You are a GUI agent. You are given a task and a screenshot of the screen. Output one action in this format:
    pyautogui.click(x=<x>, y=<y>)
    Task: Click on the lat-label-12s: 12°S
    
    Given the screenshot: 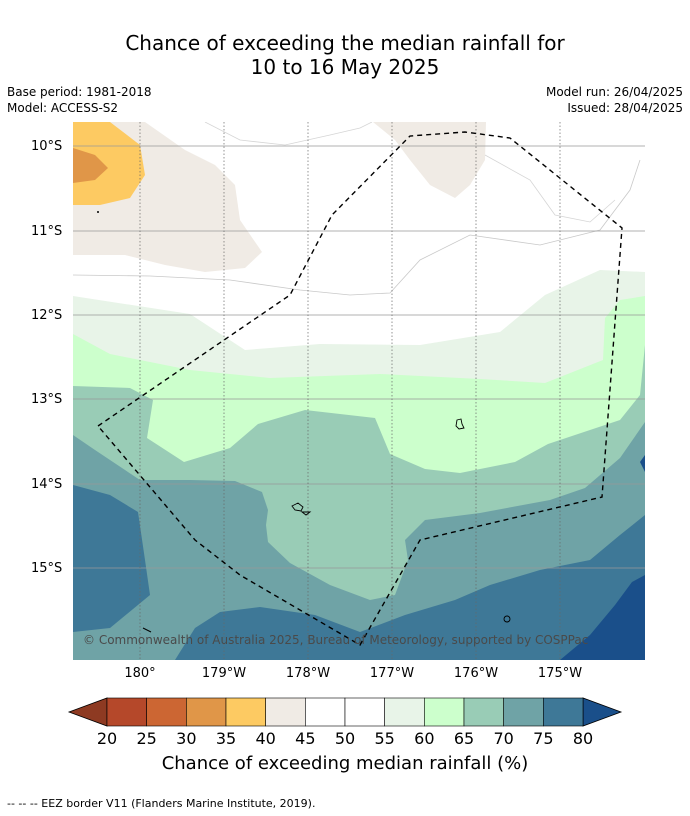 What is the action you would take?
    pyautogui.click(x=47, y=315)
    